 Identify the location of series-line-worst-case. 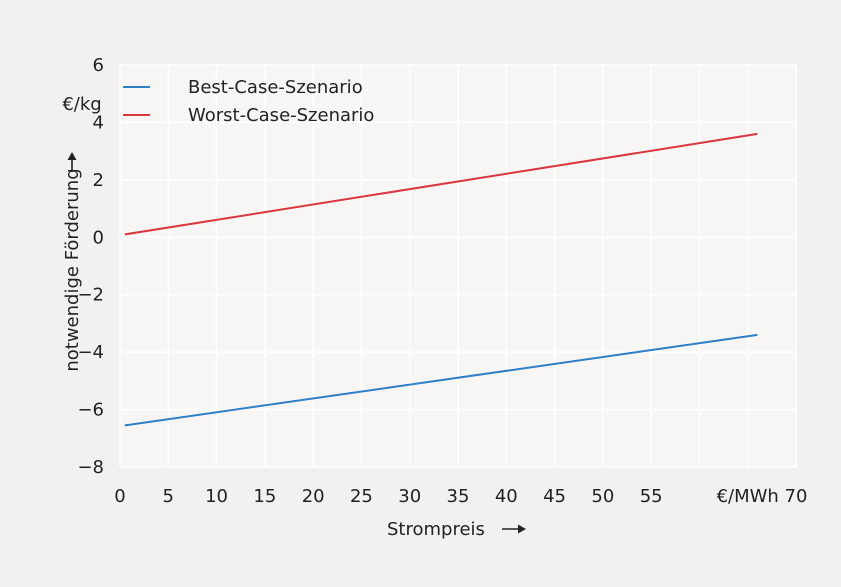
(441, 184).